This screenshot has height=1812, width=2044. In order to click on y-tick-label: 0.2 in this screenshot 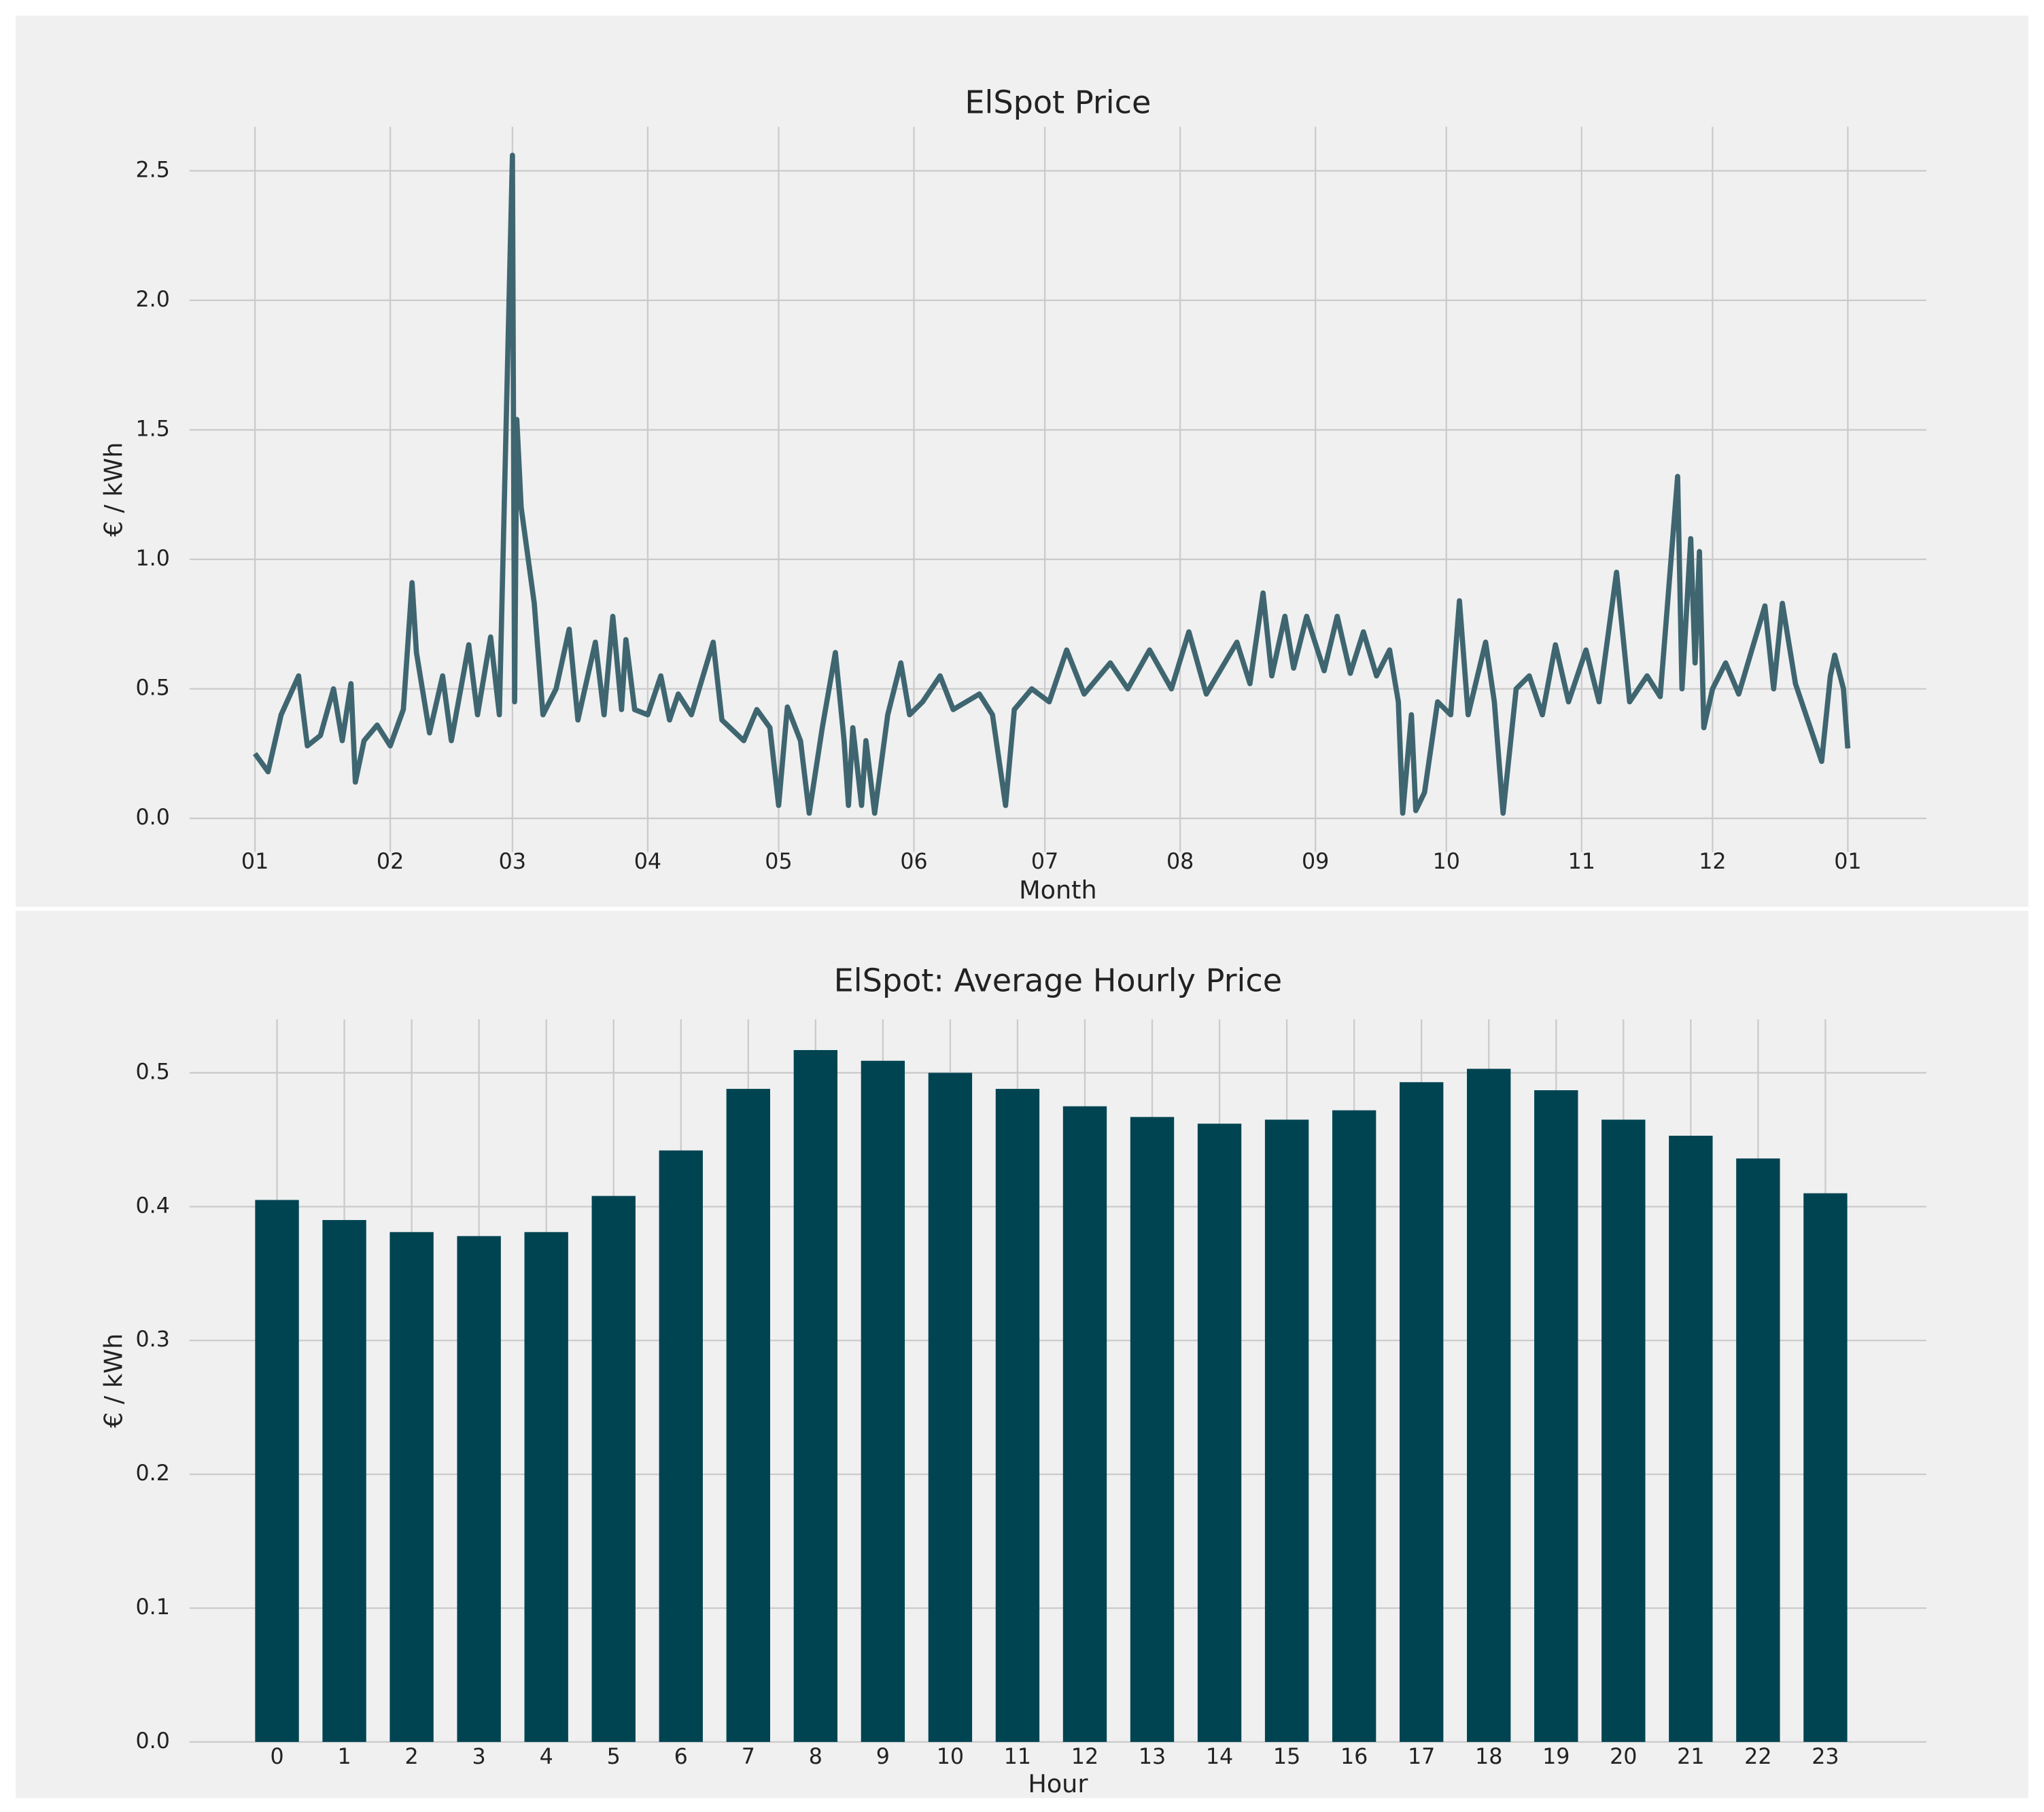, I will do `click(152, 1474)`.